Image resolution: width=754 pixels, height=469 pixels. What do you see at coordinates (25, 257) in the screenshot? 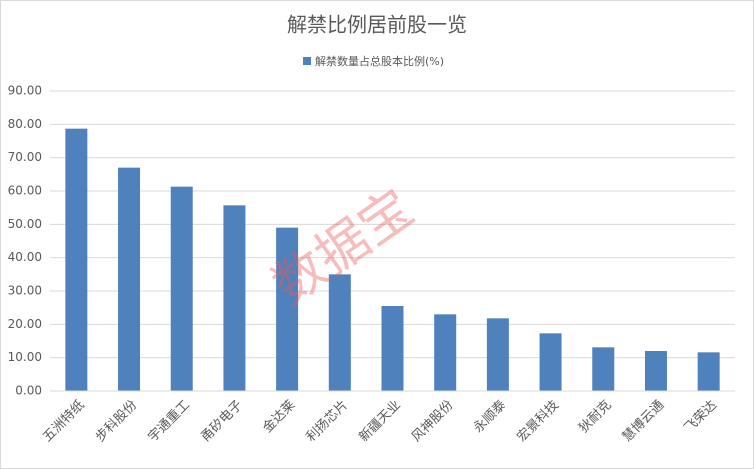
I see `y-tick-label: 40.00` at bounding box center [25, 257].